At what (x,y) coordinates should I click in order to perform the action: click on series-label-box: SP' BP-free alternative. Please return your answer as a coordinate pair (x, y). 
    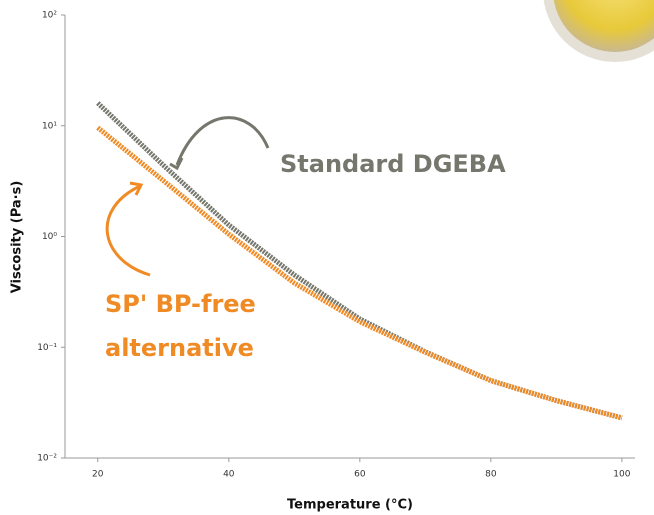
    Looking at the image, I should click on (180, 326).